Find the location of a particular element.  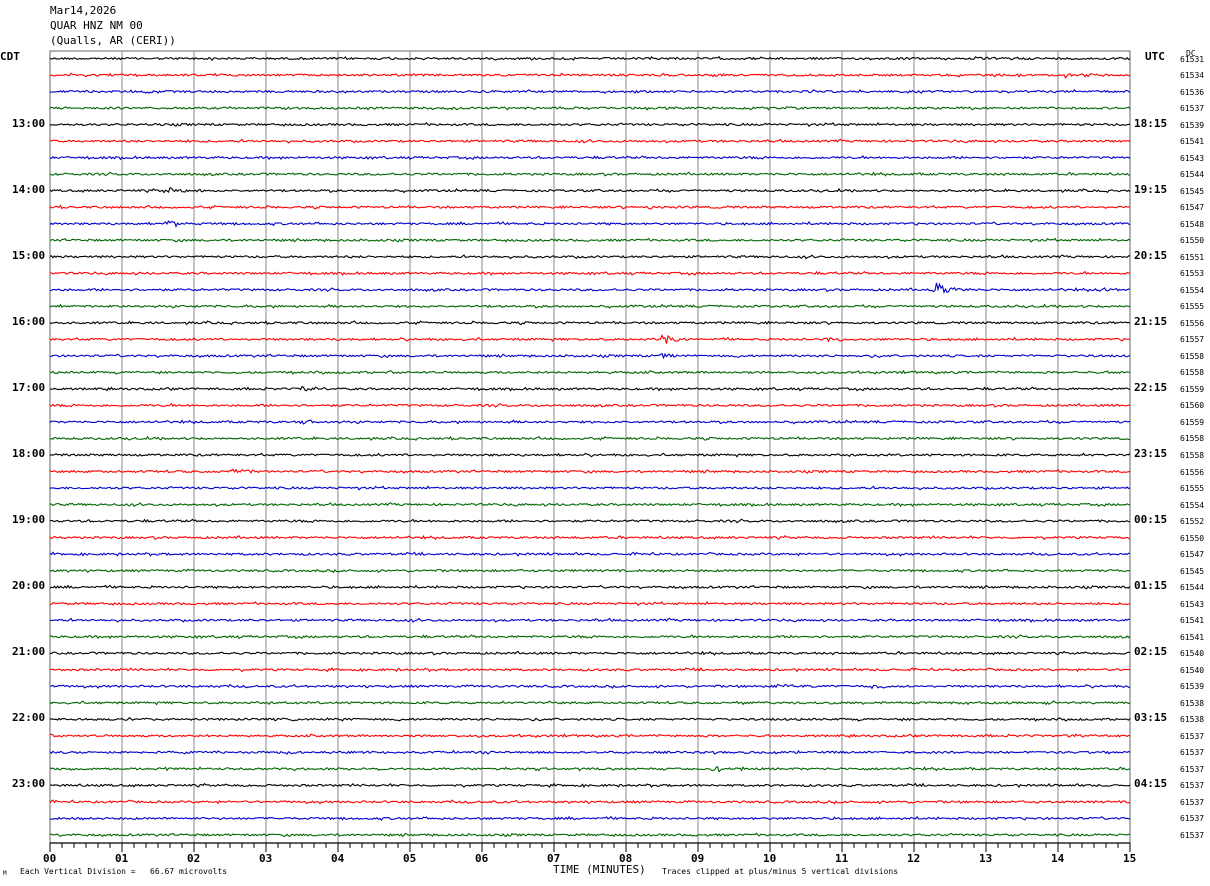

dc-value-label: 61556 is located at coordinates (1192, 472).